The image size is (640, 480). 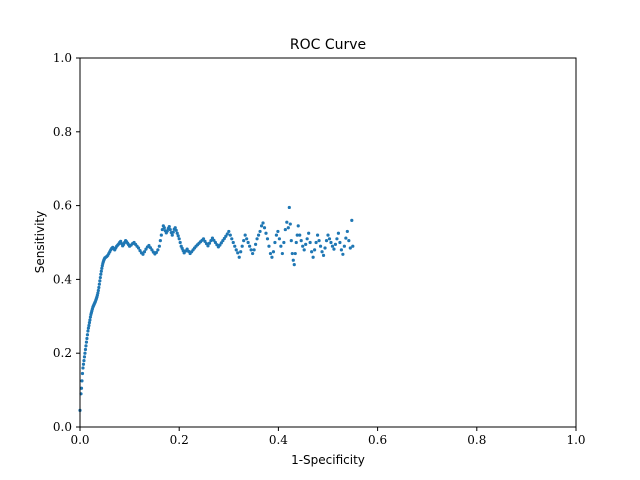 I want to click on x-tick-label: 0.0, so click(x=79, y=440).